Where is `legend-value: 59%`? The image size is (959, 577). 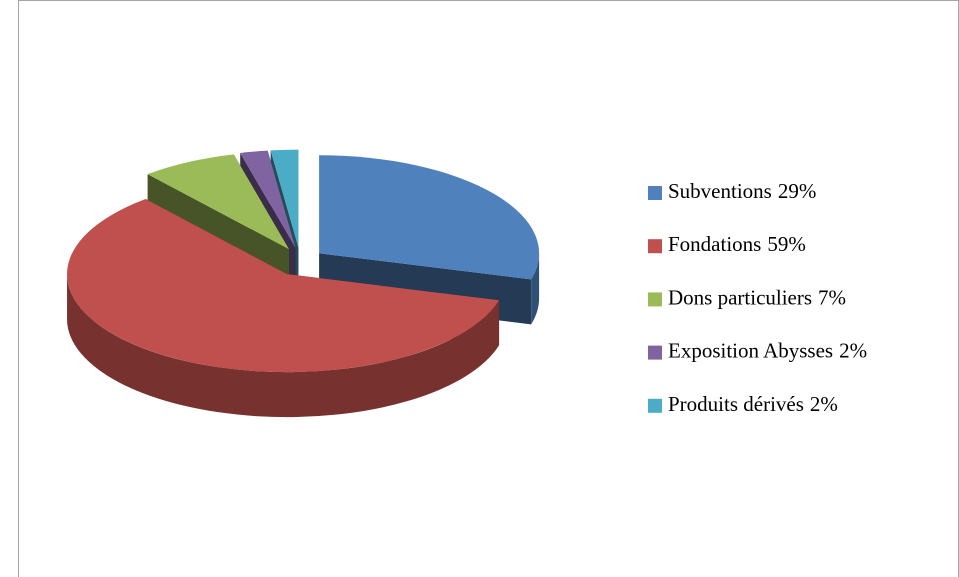
legend-value: 59% is located at coordinates (786, 244).